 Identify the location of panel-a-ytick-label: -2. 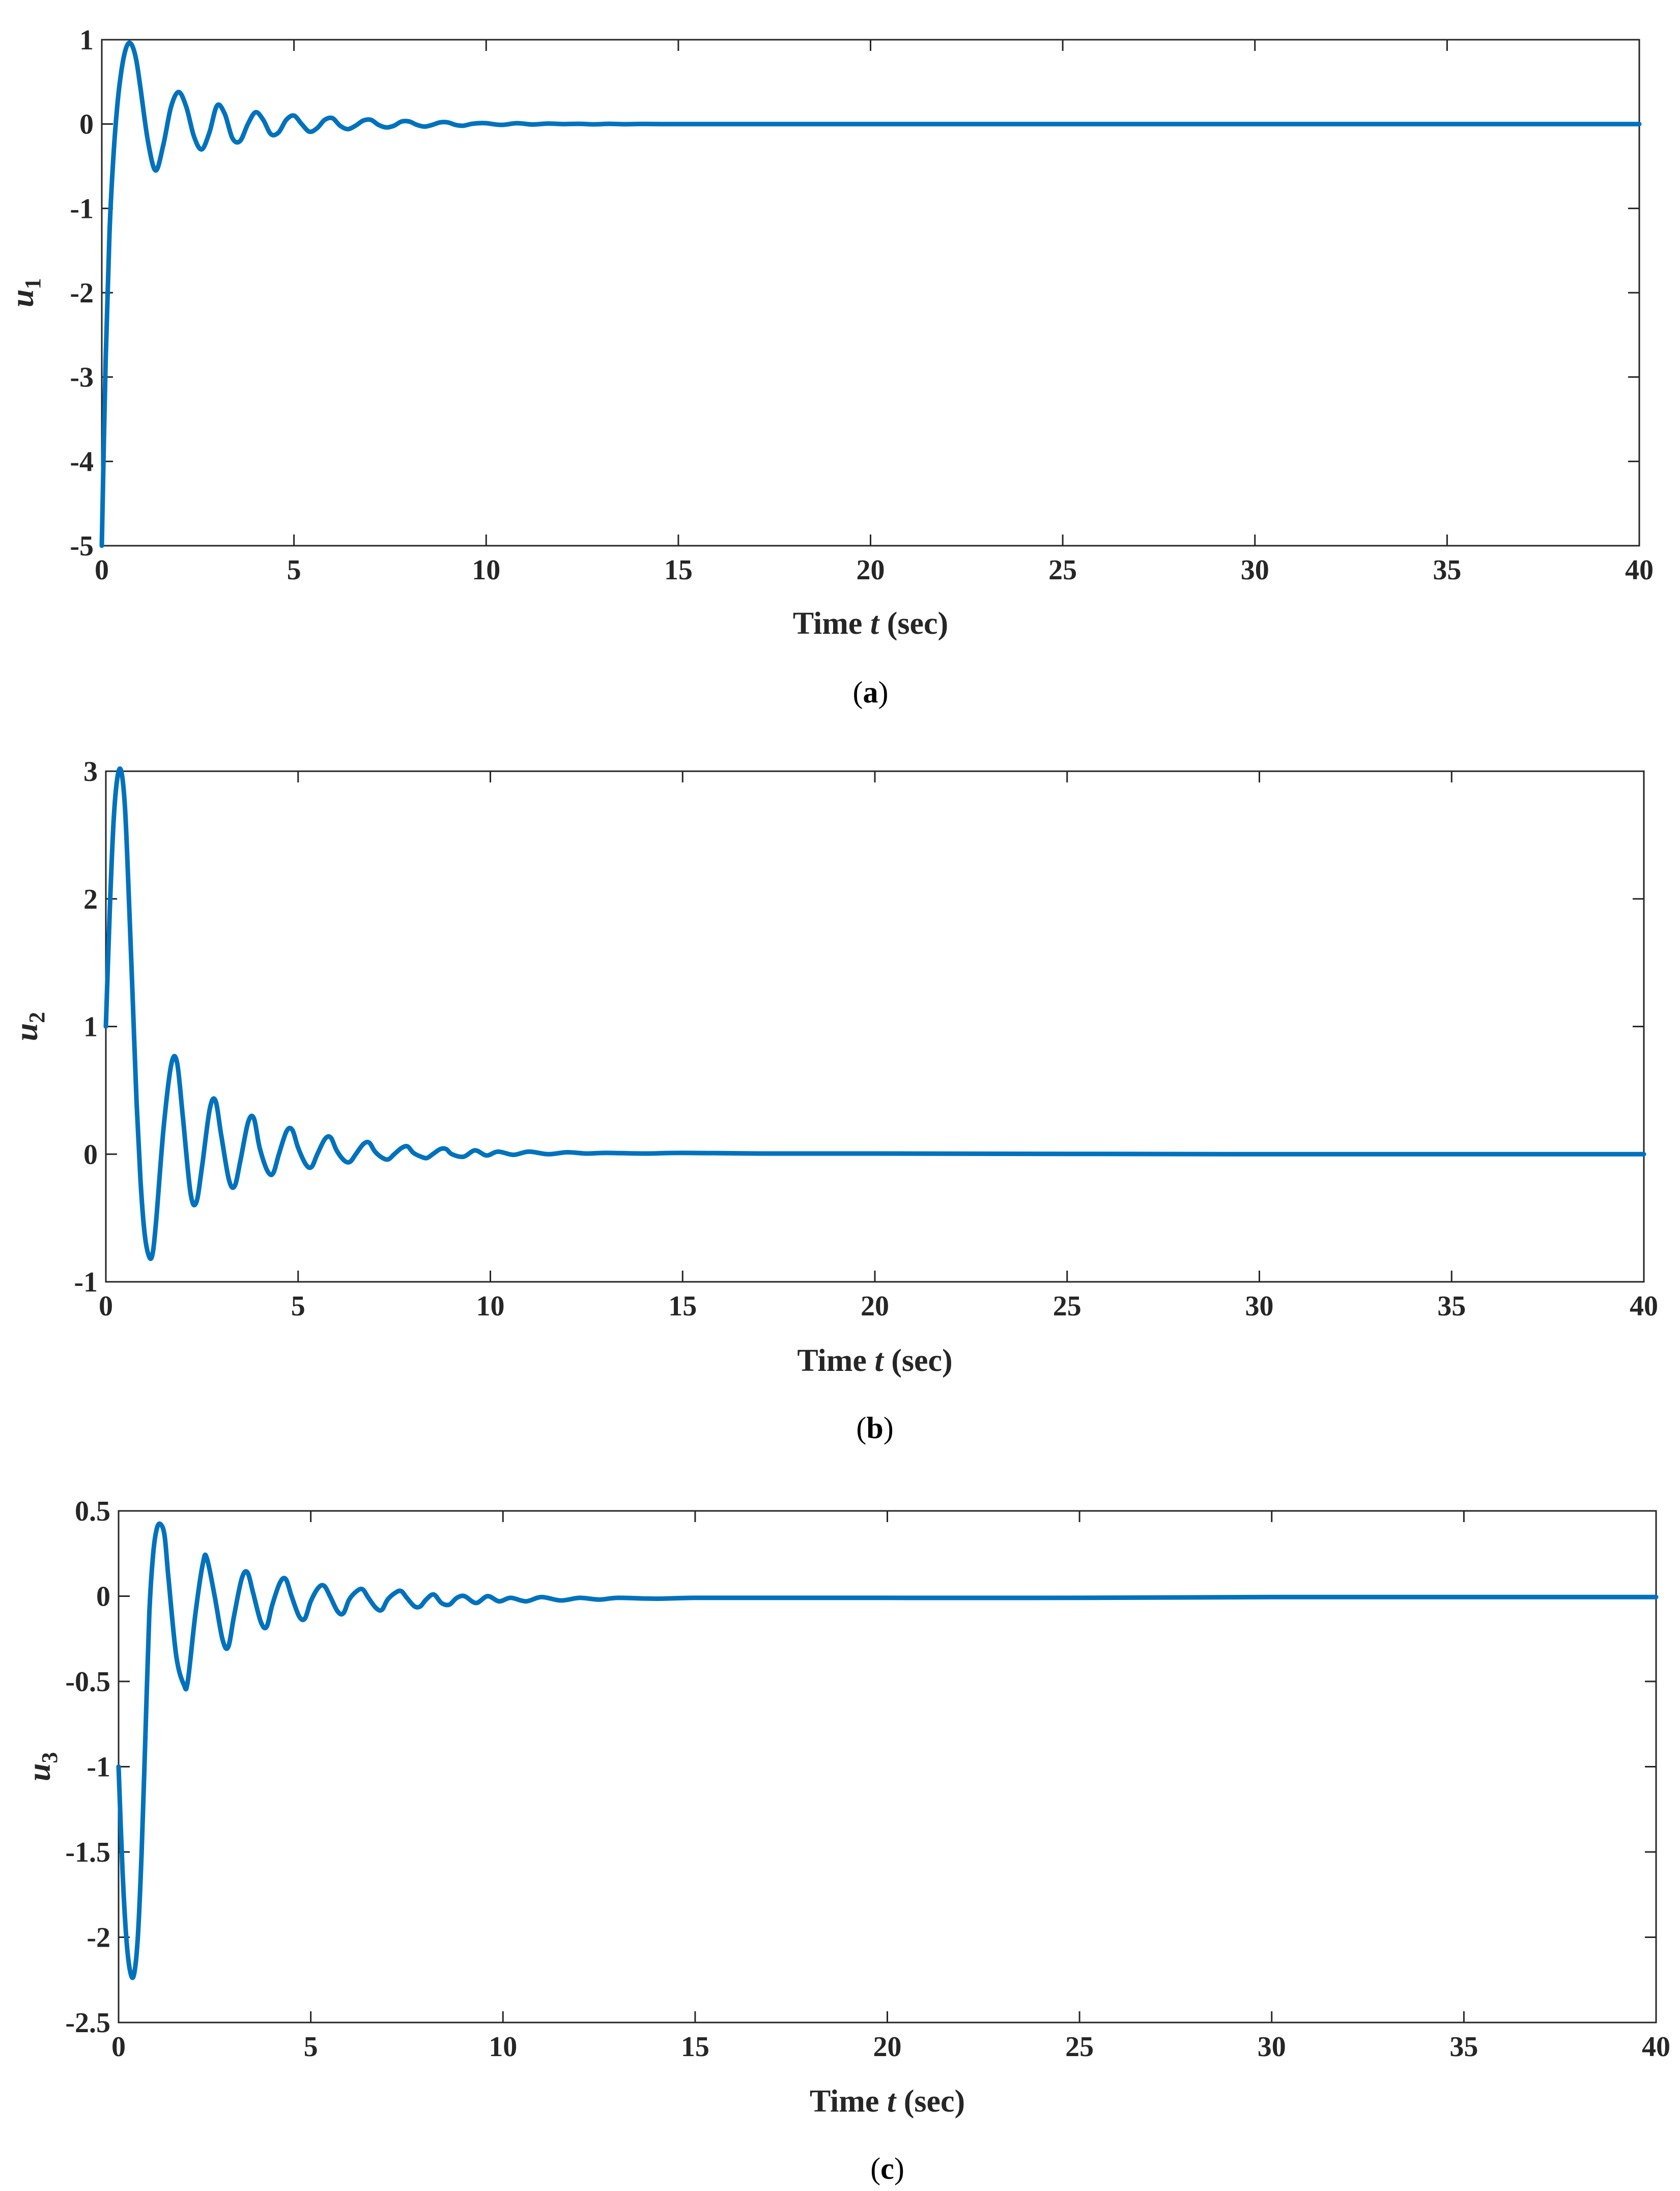
(82, 293).